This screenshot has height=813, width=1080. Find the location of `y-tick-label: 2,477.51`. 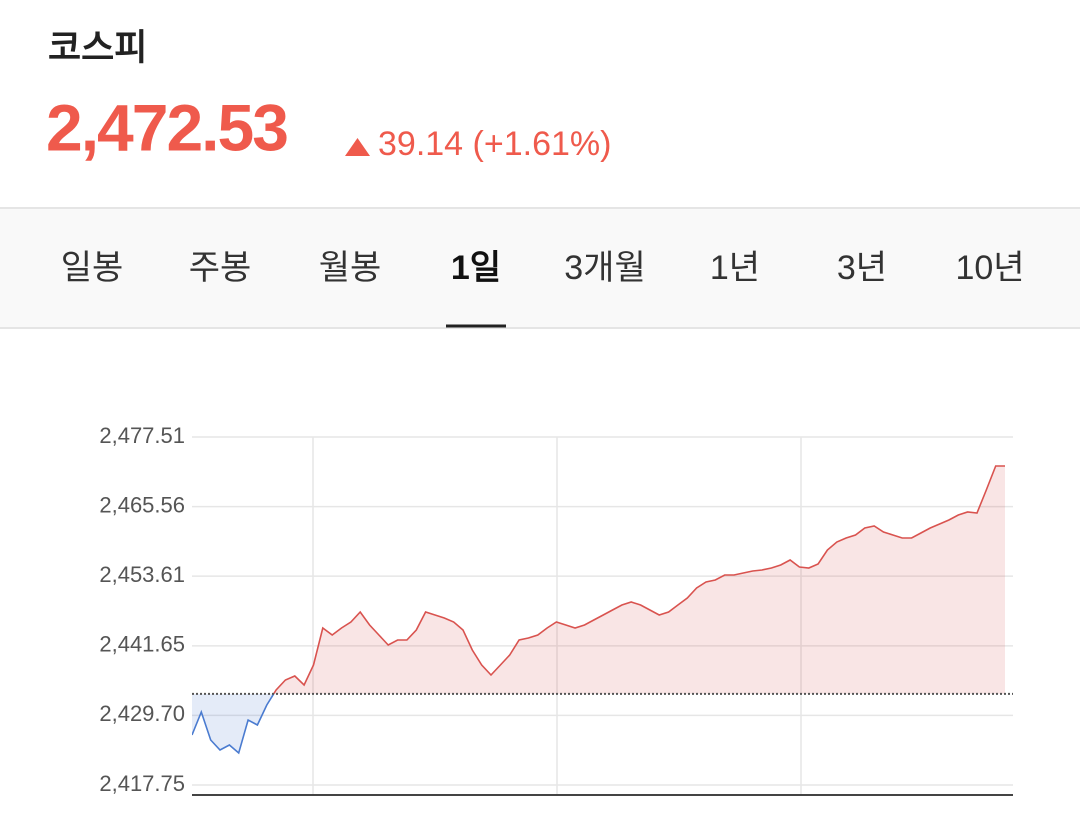

y-tick-label: 2,477.51 is located at coordinates (142, 435).